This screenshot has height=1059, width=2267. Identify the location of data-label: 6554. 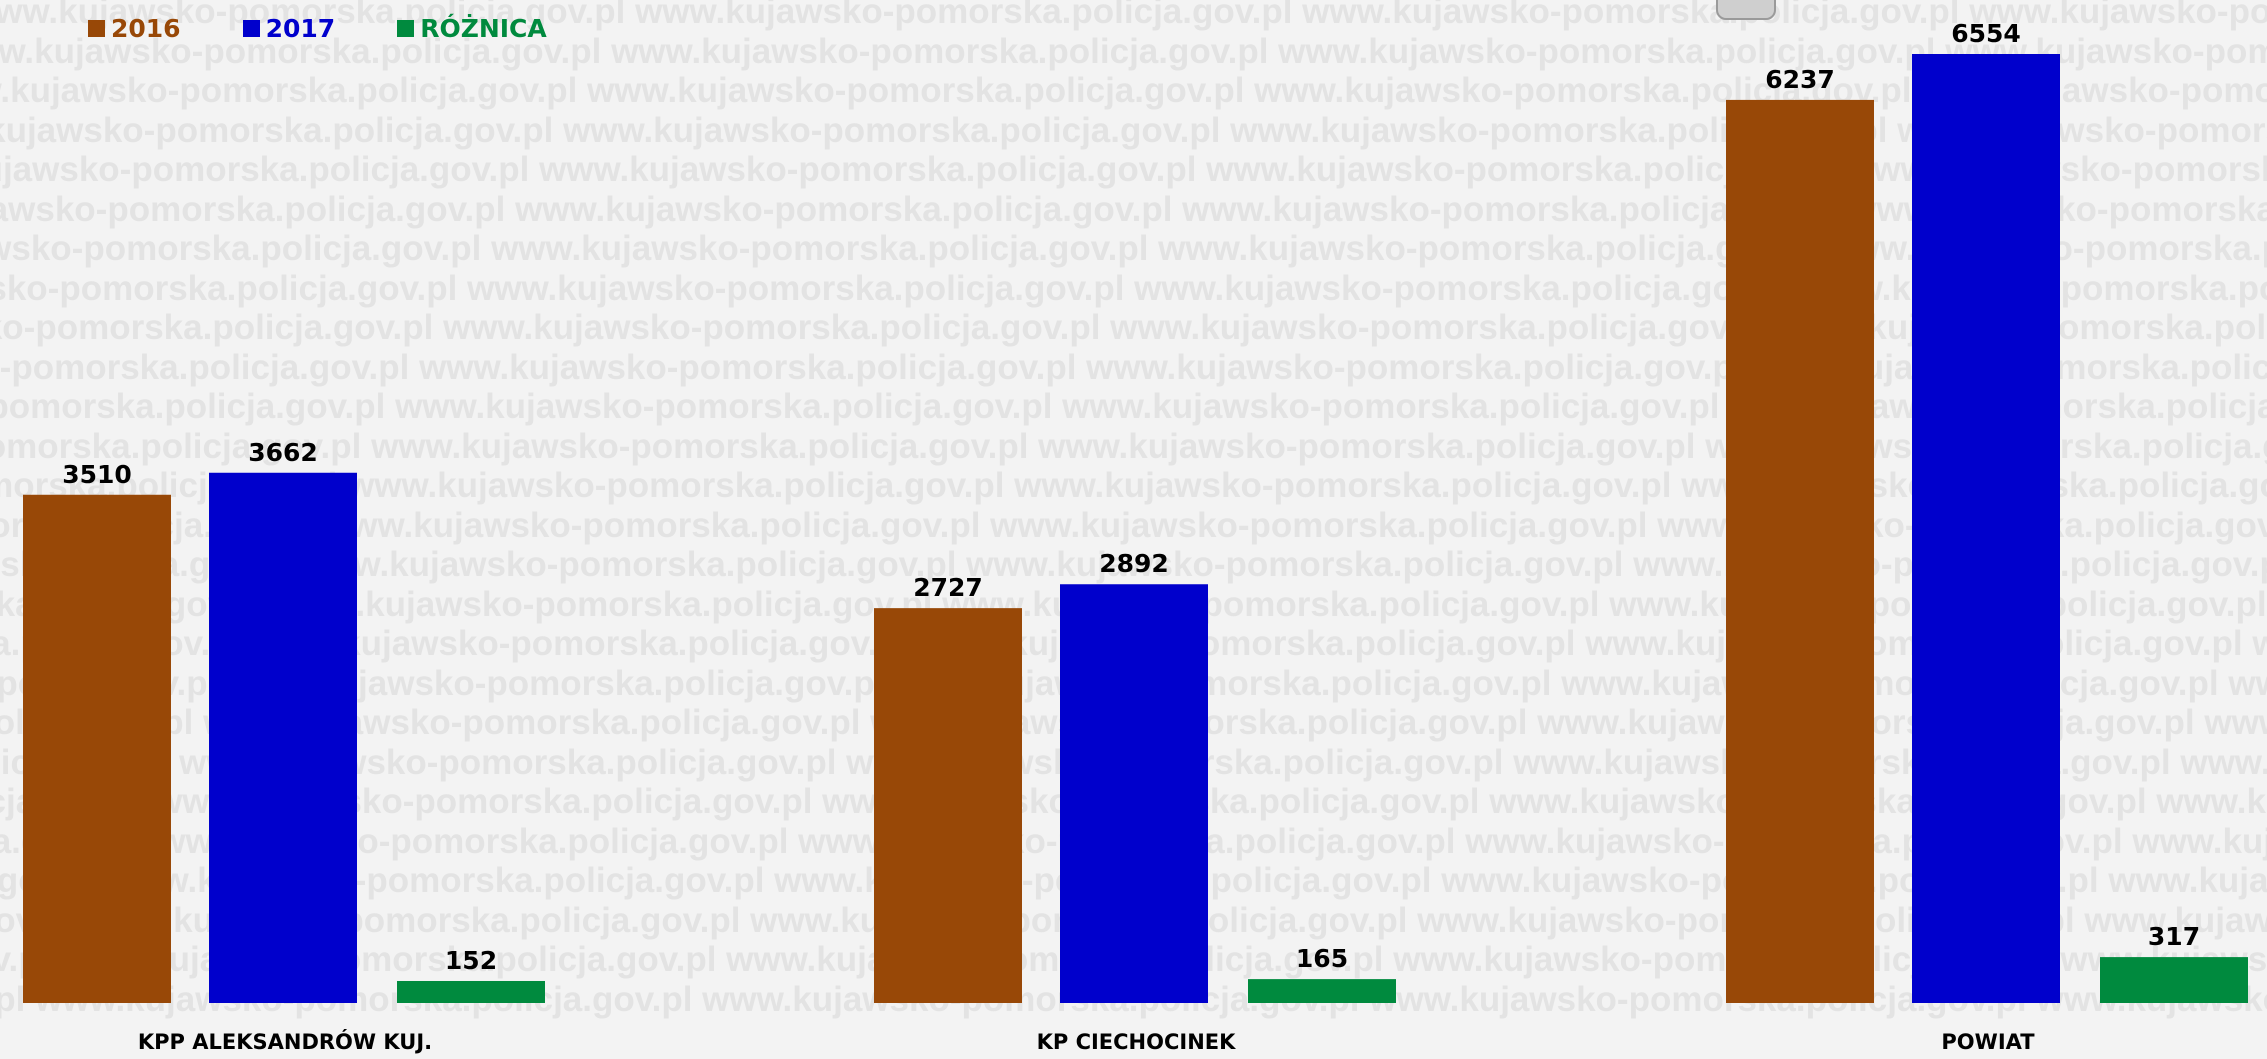
(1986, 33).